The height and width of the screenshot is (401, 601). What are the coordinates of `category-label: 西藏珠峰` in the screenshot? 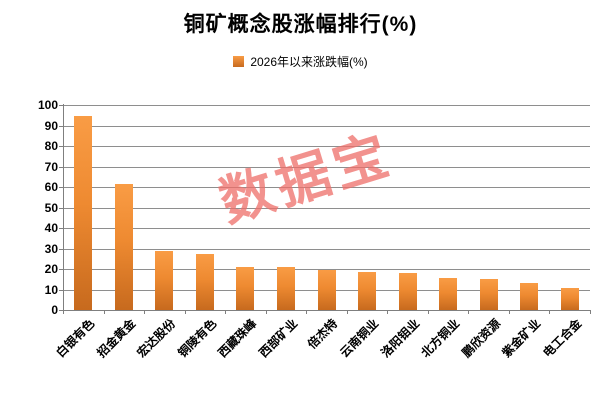 It's located at (237, 338).